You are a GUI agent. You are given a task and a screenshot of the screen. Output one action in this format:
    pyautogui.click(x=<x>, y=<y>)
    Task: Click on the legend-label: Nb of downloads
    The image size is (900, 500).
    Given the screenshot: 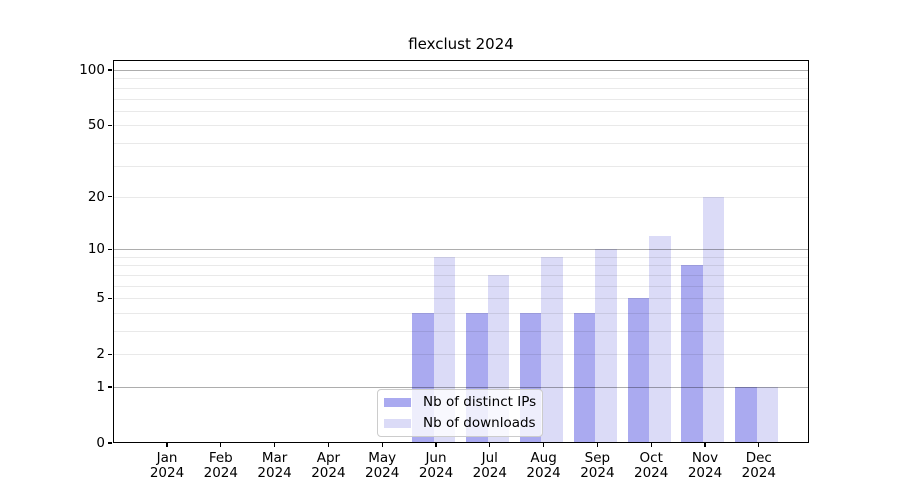 What is the action you would take?
    pyautogui.click(x=479, y=423)
    